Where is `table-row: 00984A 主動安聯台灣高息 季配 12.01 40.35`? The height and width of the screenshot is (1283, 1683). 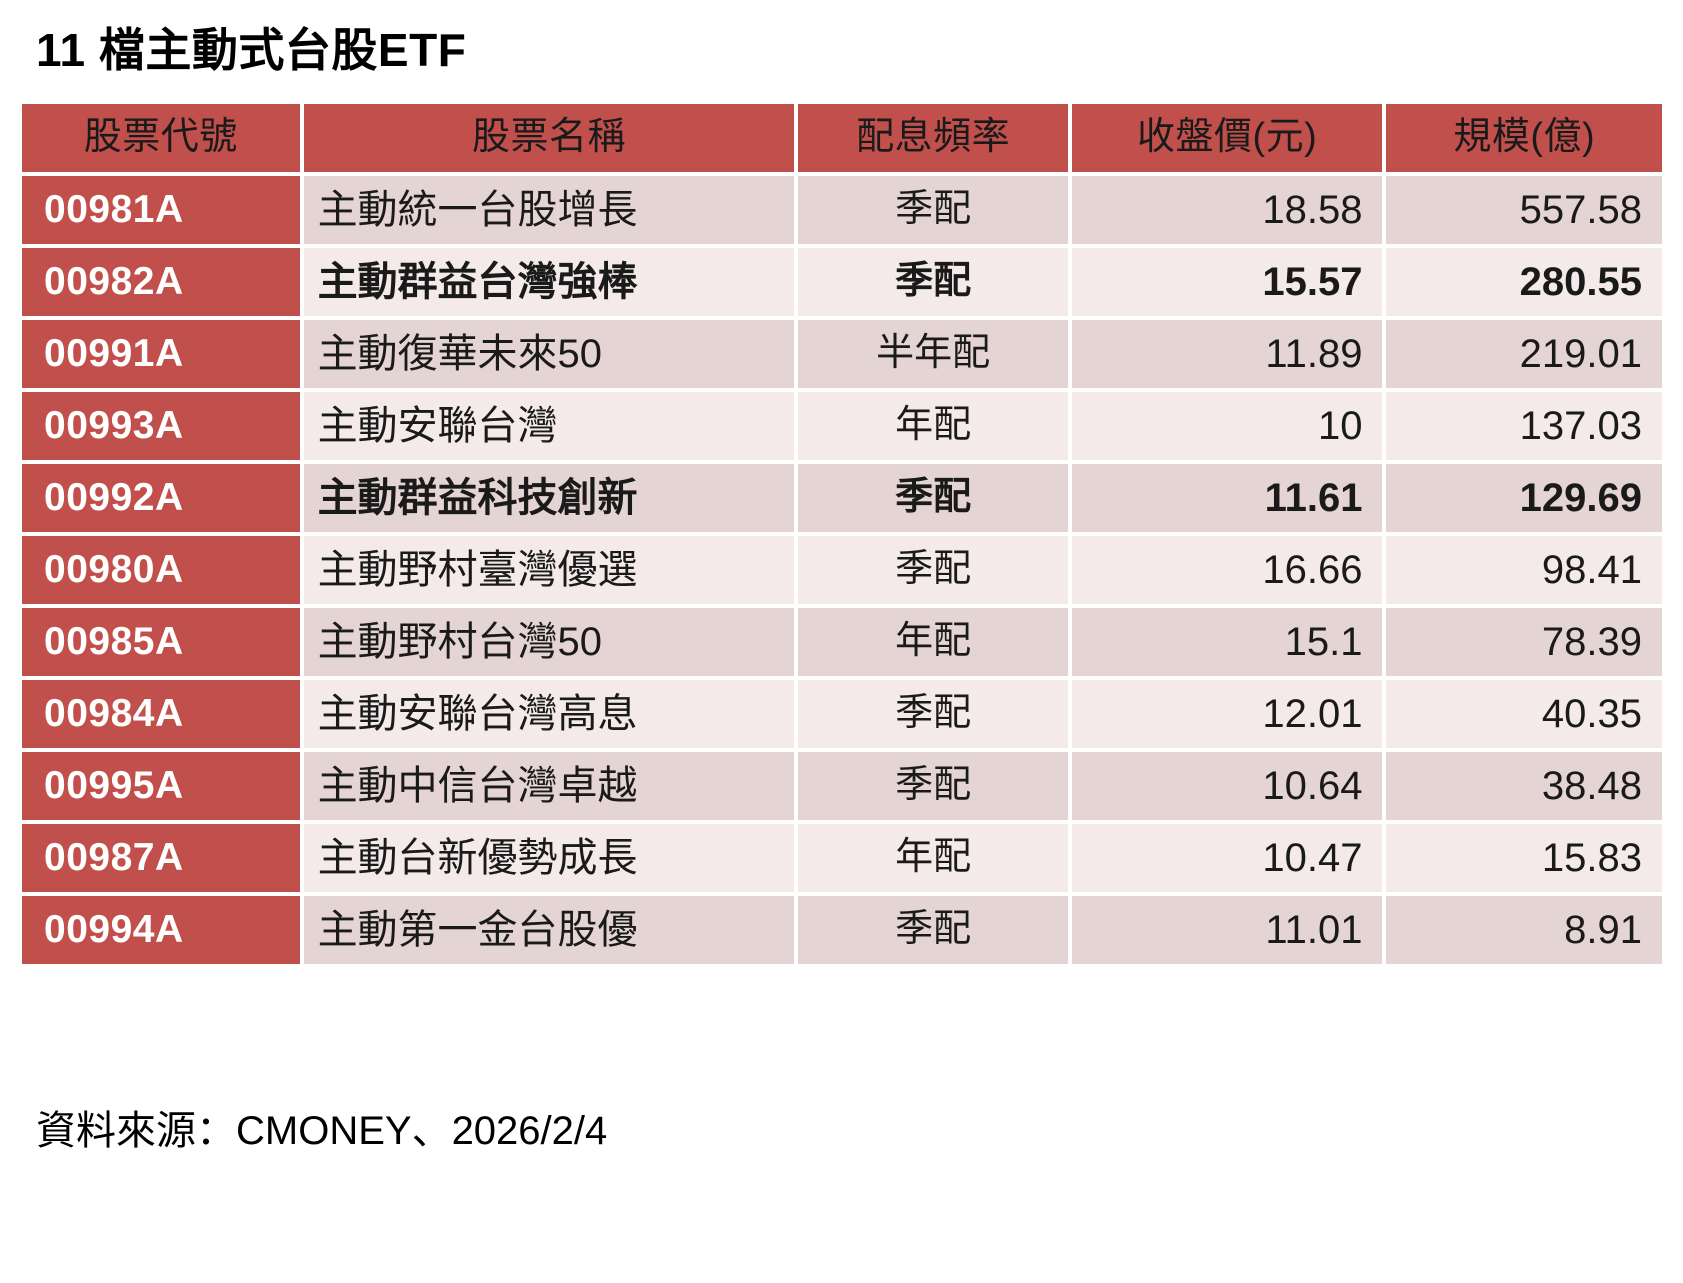 table-row: 00984A 主動安聯台灣高息 季配 12.01 40.35 is located at coordinates (842, 714).